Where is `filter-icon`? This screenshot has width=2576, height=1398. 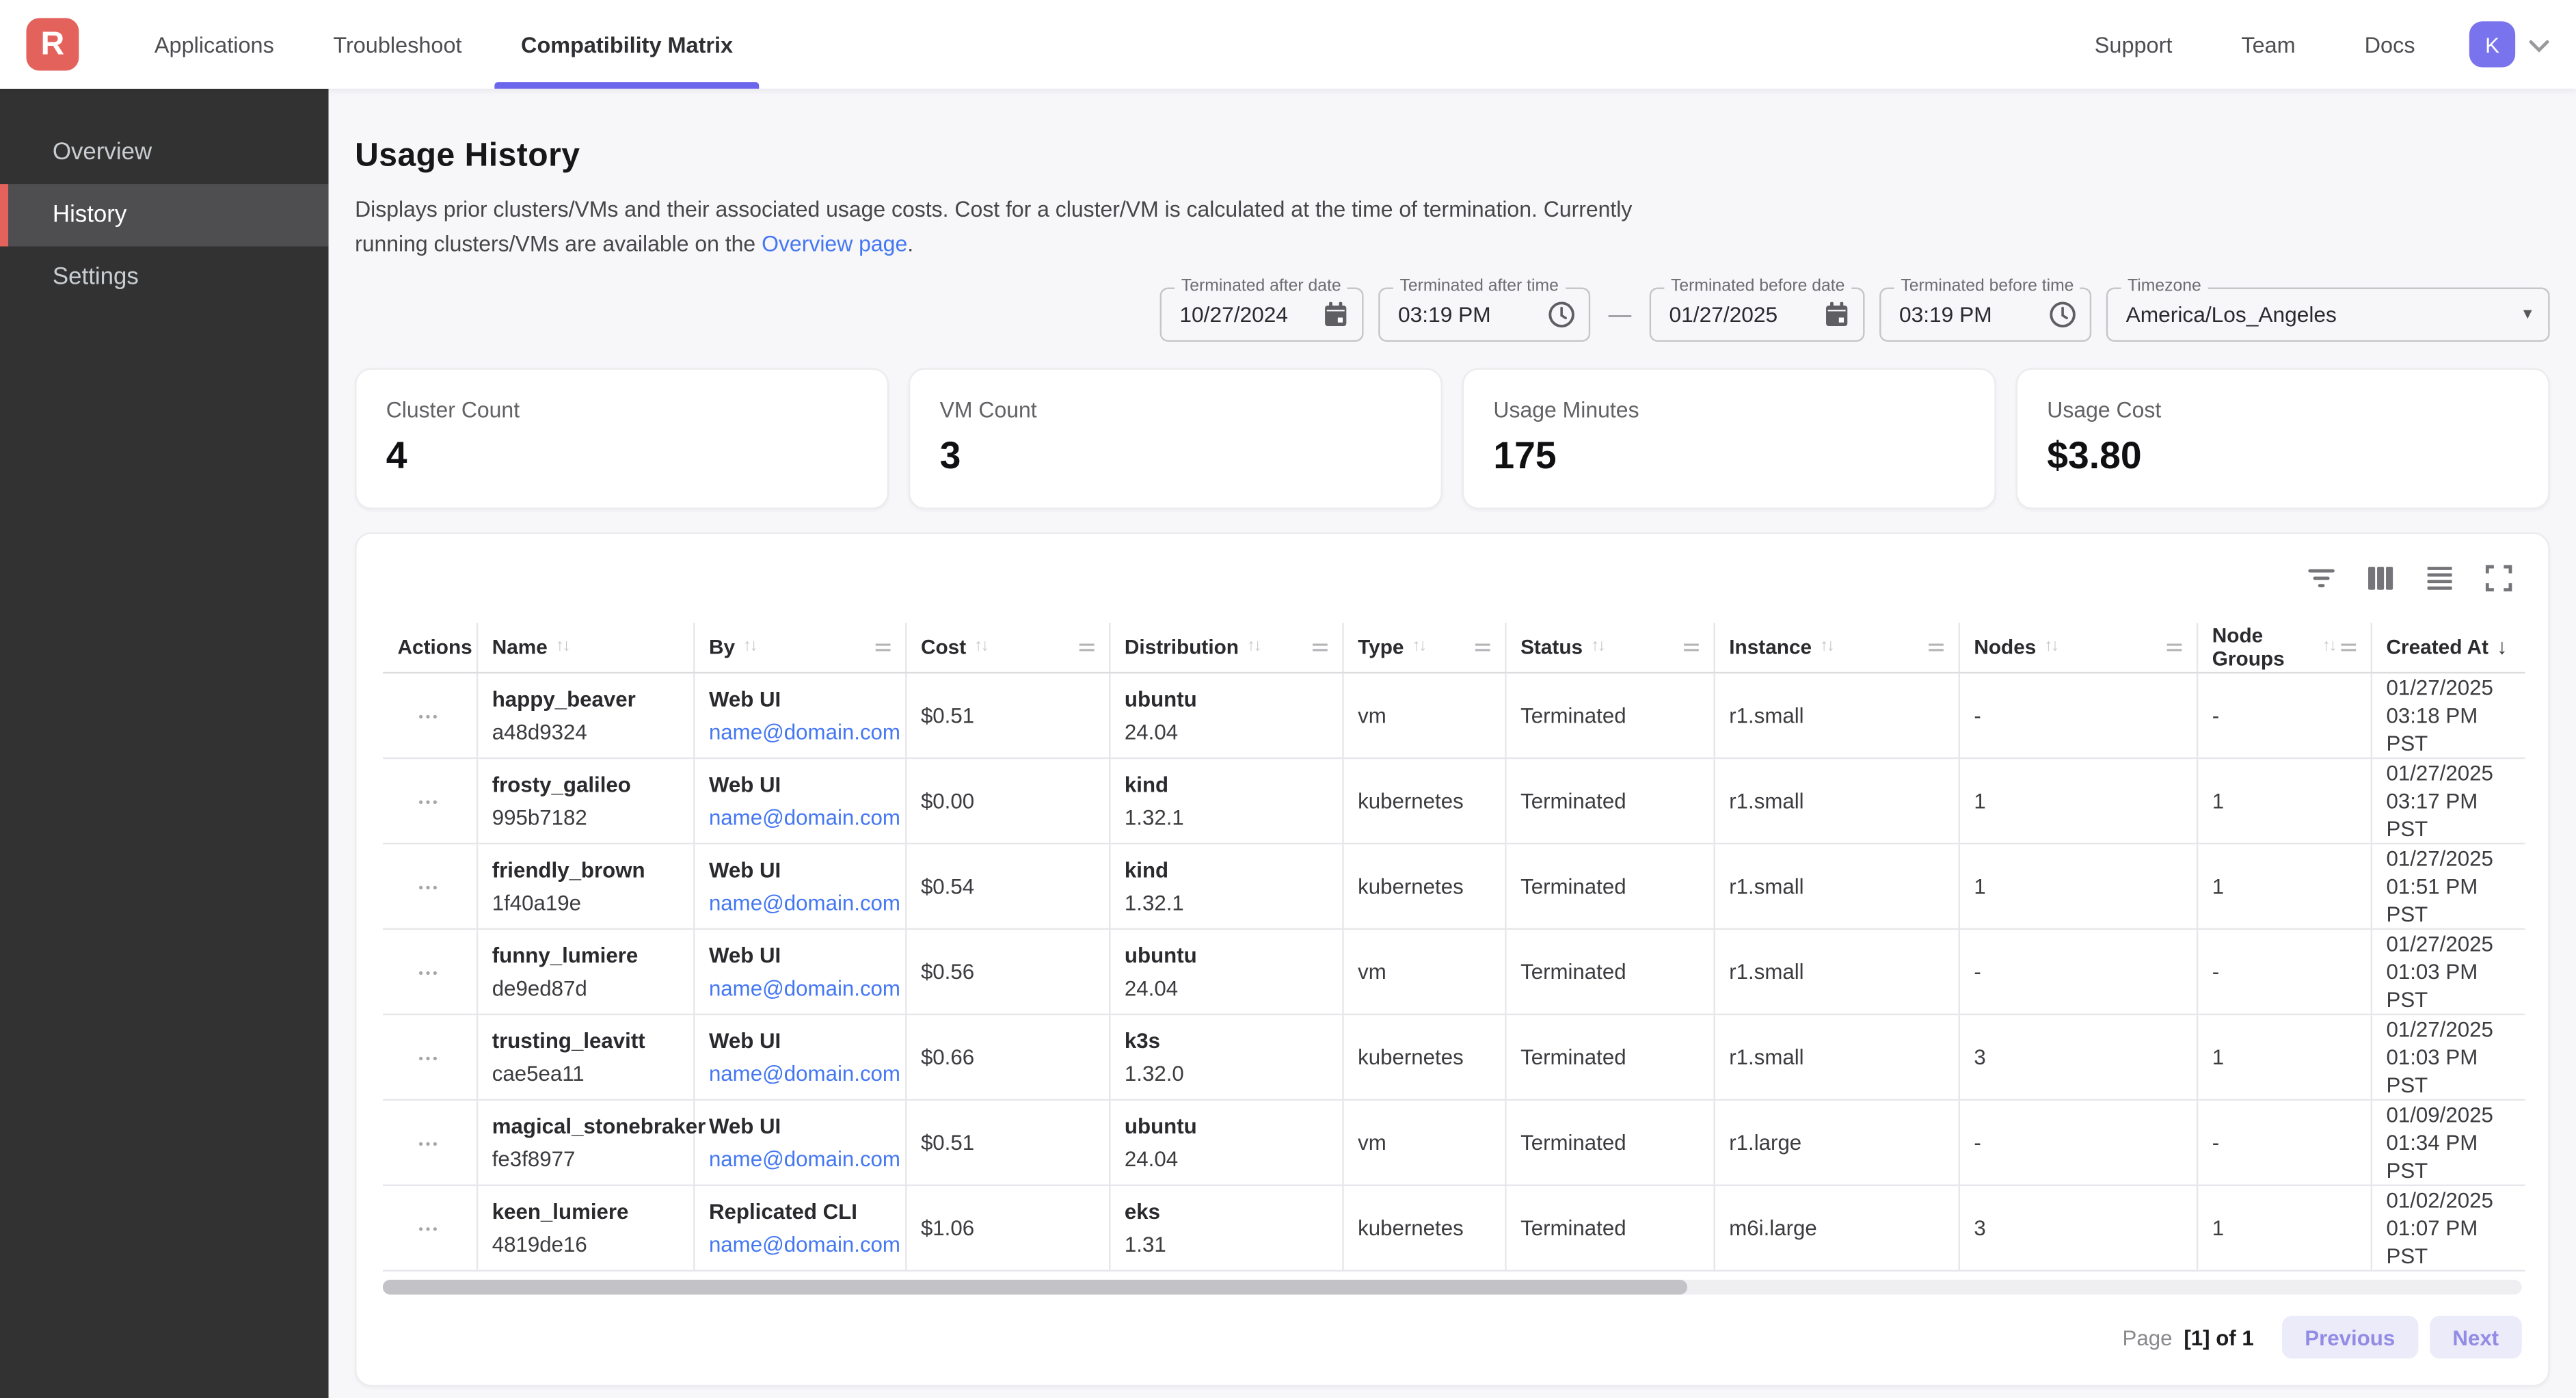
filter-icon is located at coordinates (2321, 577).